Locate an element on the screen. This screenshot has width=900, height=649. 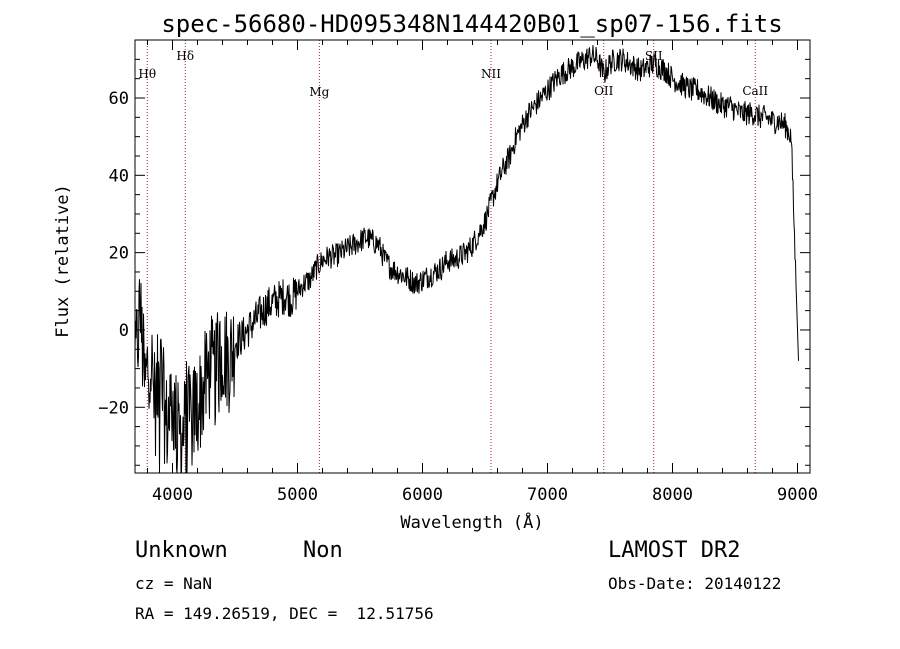
x-tick-label: 6000 is located at coordinates (422, 495).